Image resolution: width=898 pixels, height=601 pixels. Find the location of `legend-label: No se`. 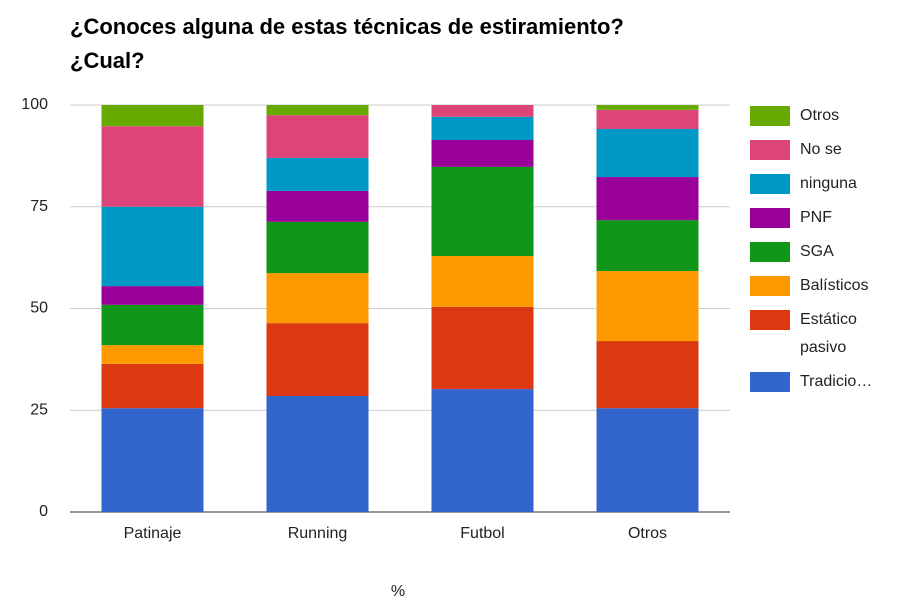

legend-label: No se is located at coordinates (821, 149).